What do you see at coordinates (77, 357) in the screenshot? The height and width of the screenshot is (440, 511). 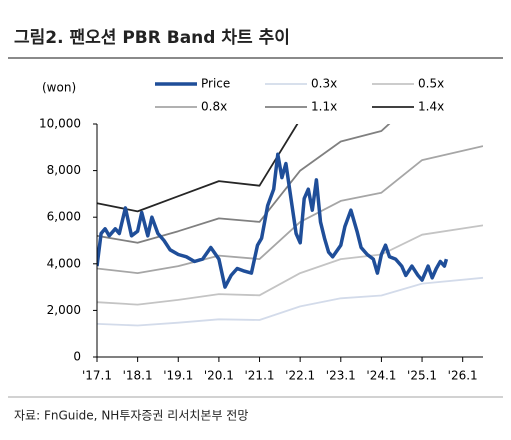 I see `y-tick-label: 0` at bounding box center [77, 357].